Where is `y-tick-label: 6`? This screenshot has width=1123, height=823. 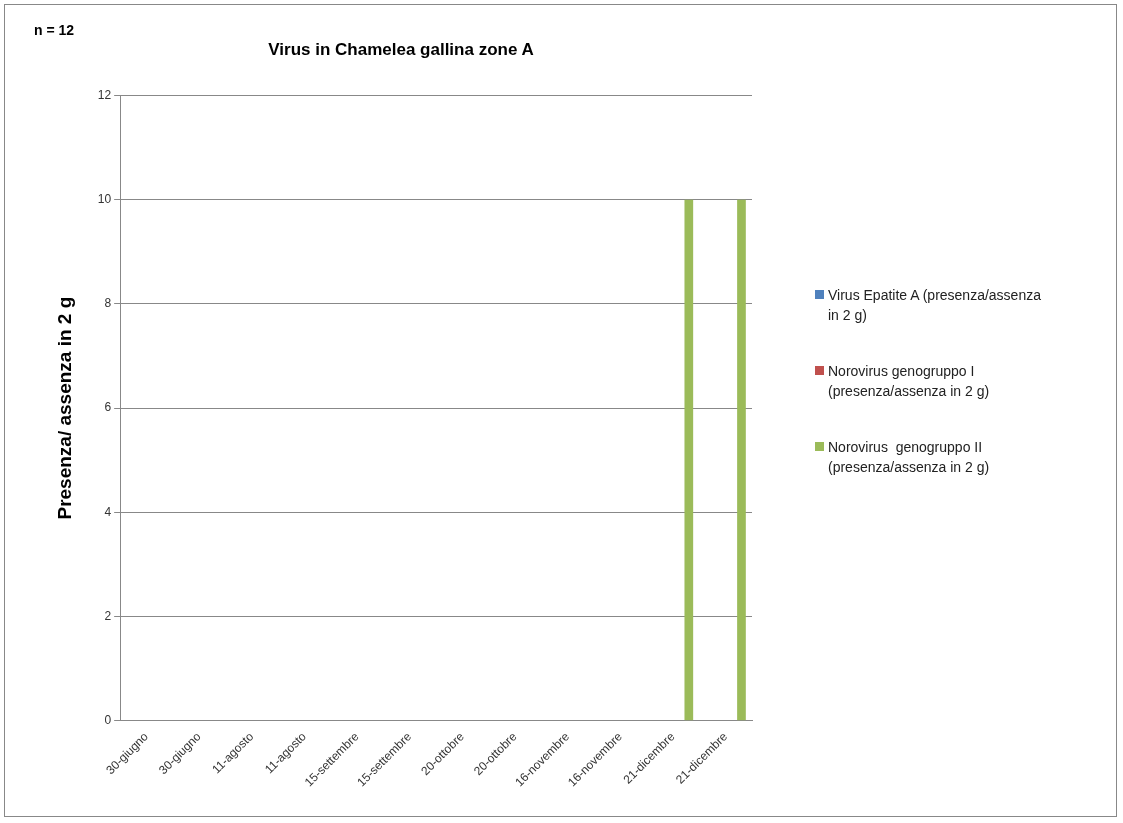
y-tick-label: 6 is located at coordinates (108, 407).